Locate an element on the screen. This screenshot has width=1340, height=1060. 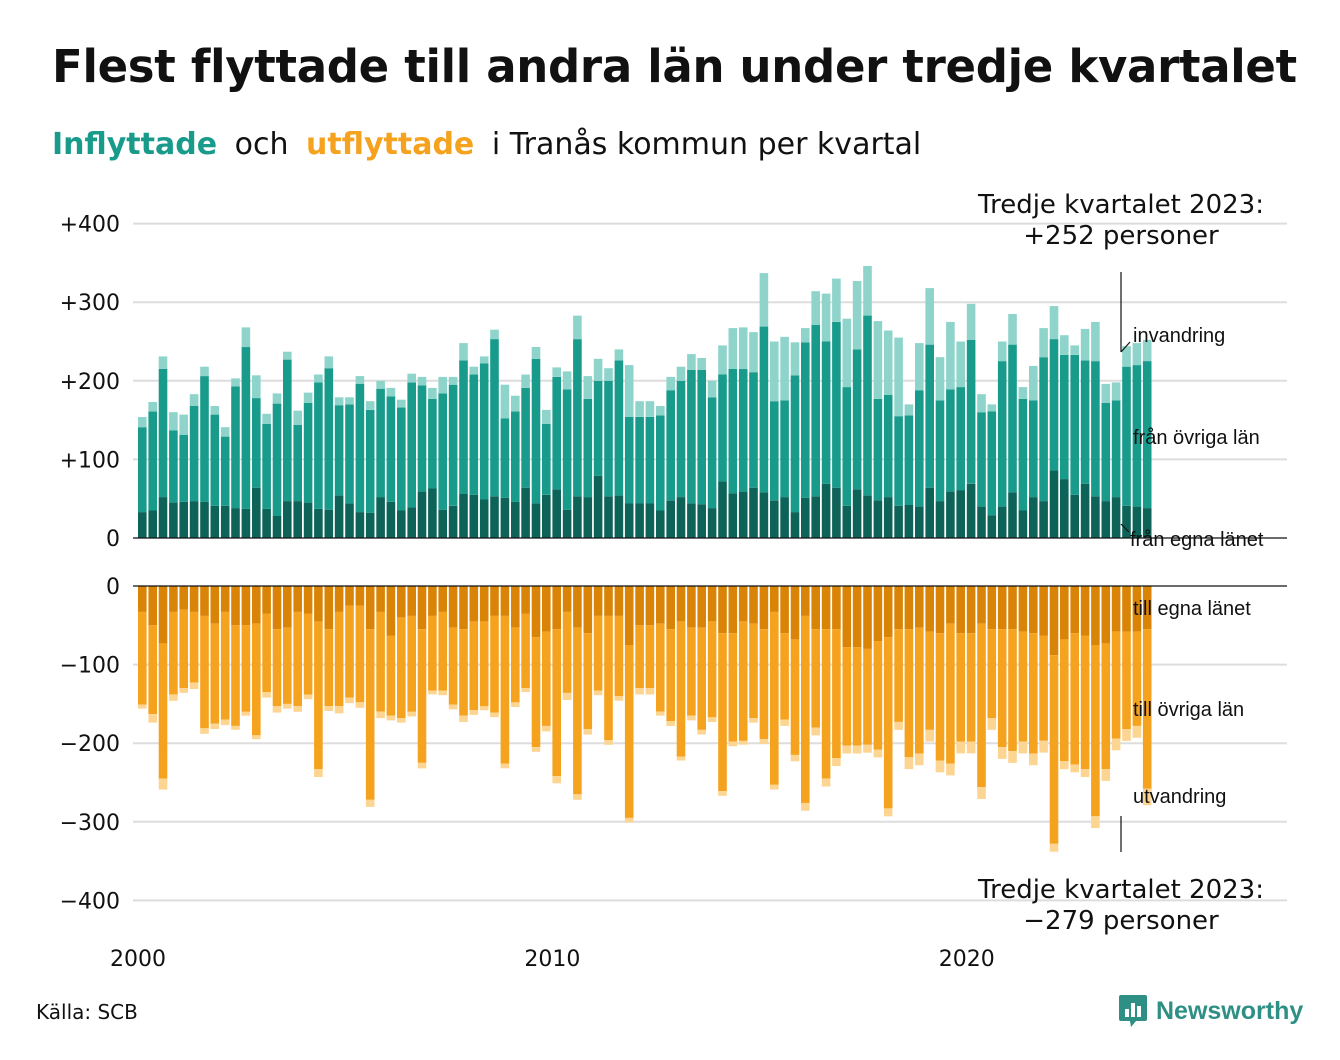
y-tick-top-3: +300 is located at coordinates (90, 303).